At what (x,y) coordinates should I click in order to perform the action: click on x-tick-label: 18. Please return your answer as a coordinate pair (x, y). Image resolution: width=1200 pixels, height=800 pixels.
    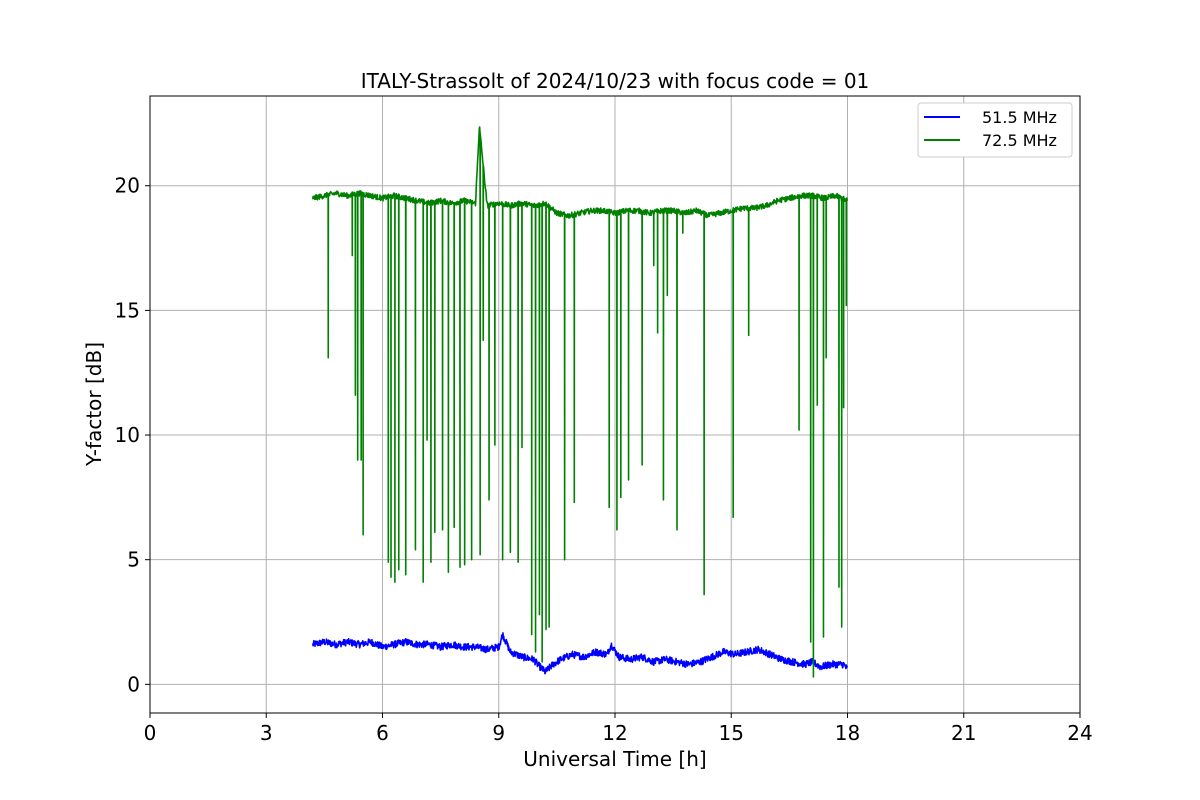
    Looking at the image, I should click on (847, 733).